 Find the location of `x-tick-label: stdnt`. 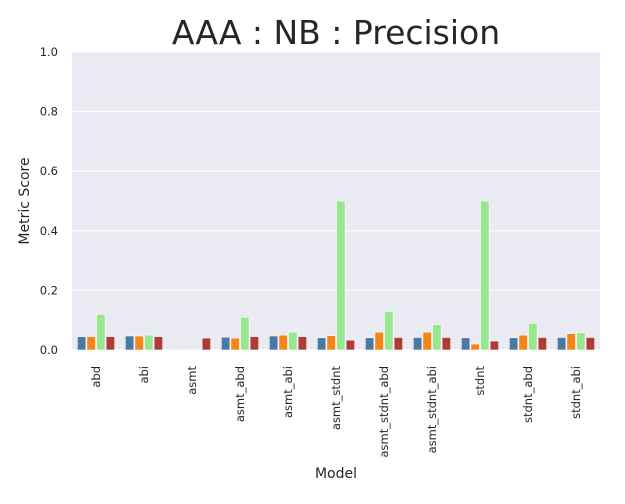

x-tick-label: stdnt is located at coordinates (480, 381).